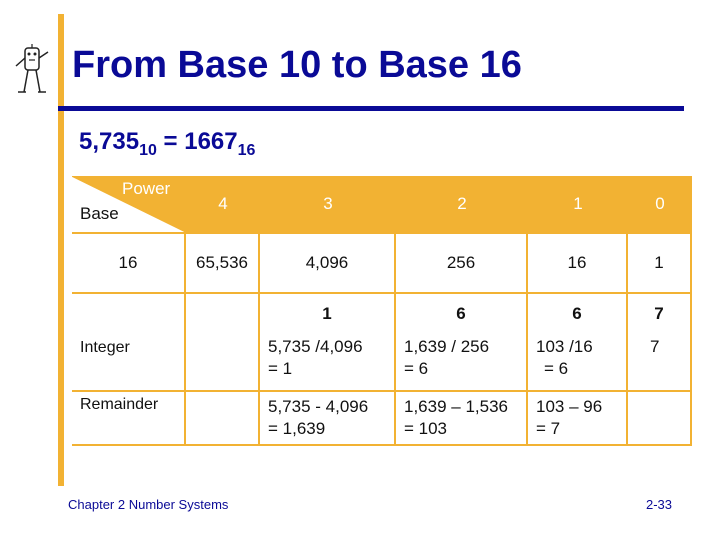  I want to click on power-header-2: 2, so click(462, 203).